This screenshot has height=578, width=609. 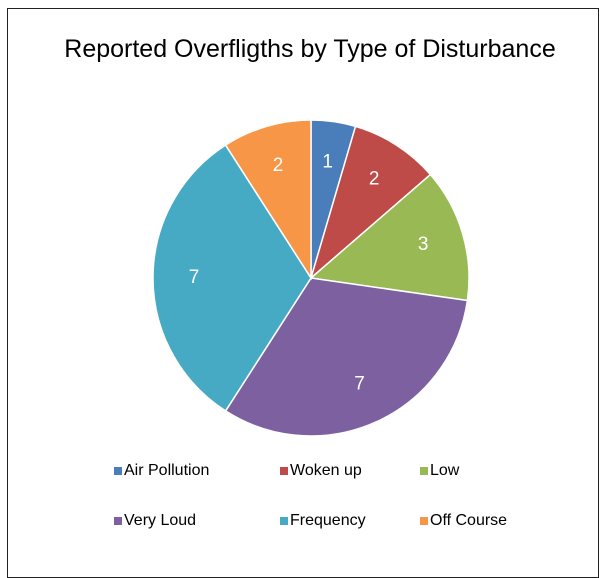 What do you see at coordinates (423, 244) in the screenshot?
I see `data-label: 3` at bounding box center [423, 244].